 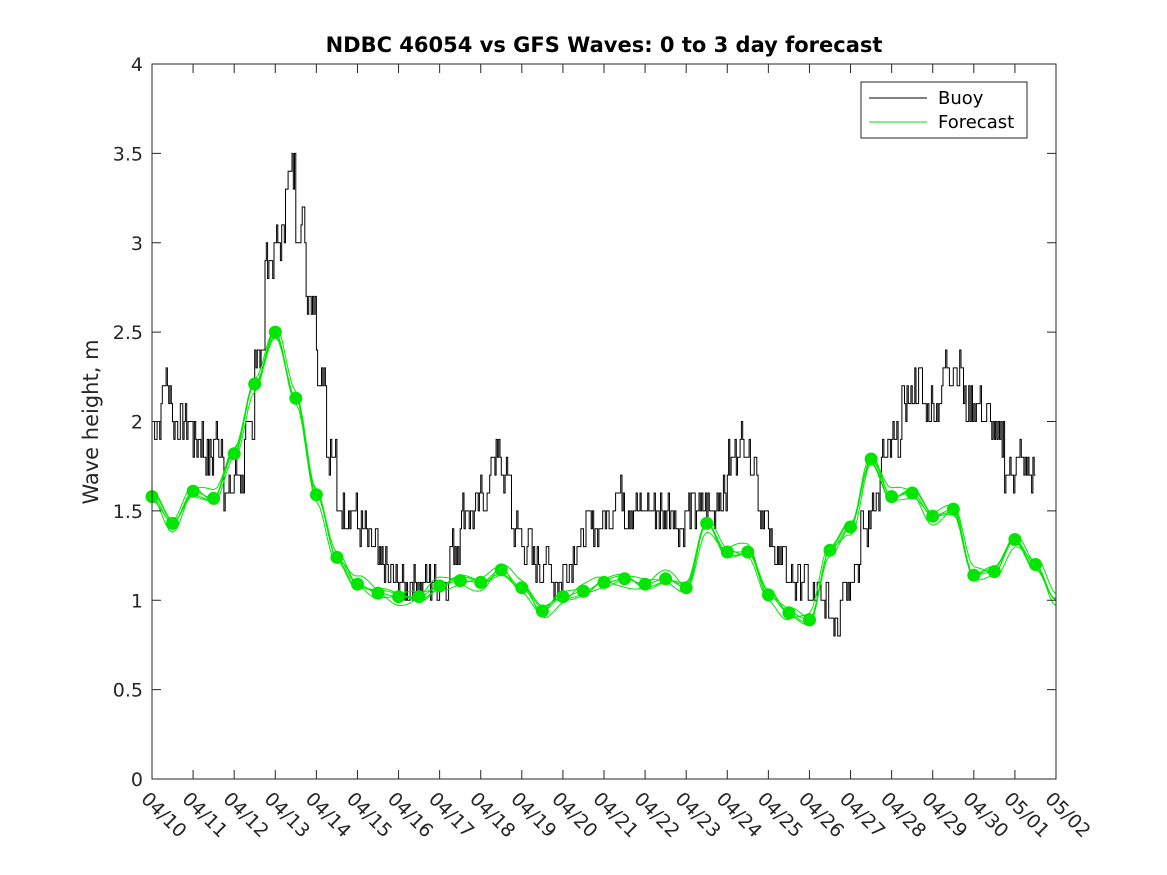 What do you see at coordinates (137, 423) in the screenshot?
I see `y-tick-label: 2` at bounding box center [137, 423].